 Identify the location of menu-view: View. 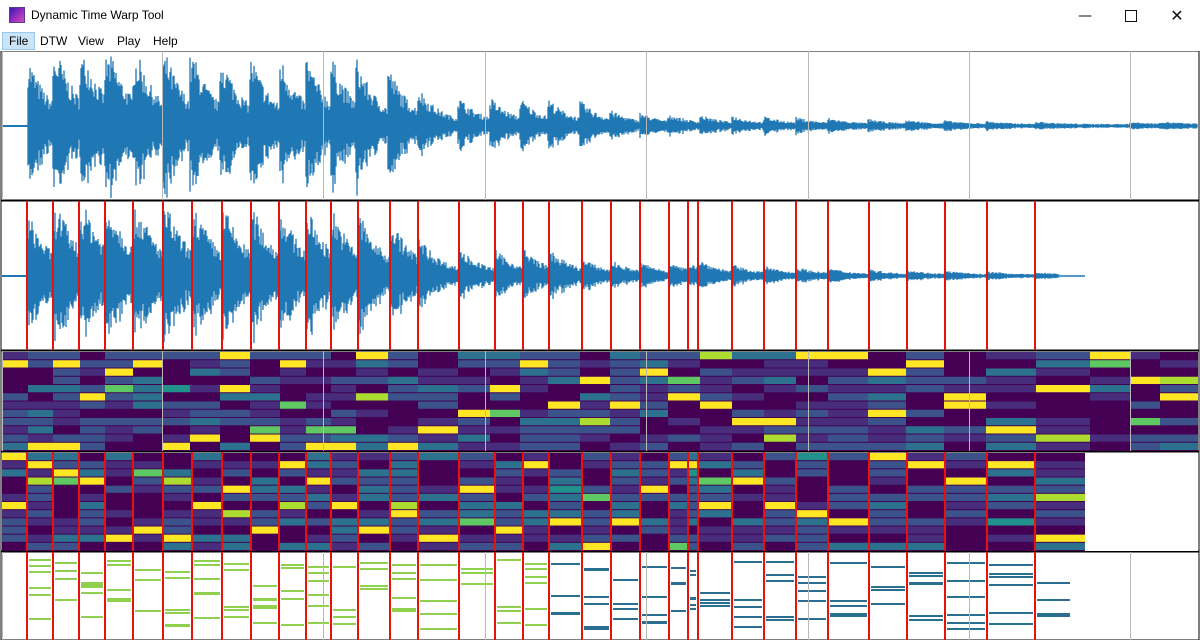
(91, 41).